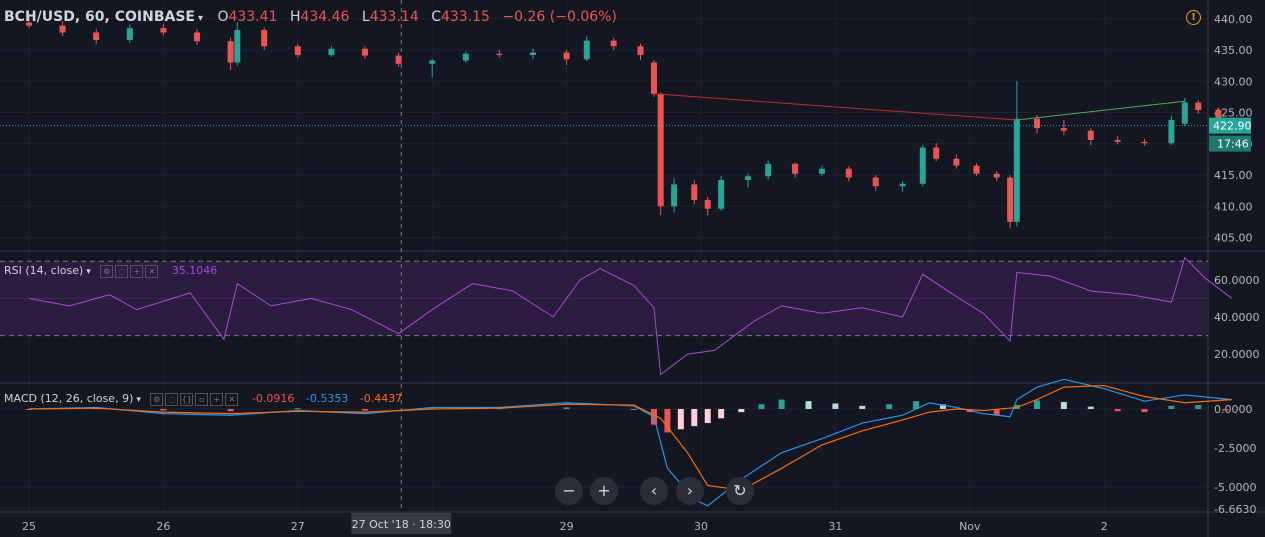 Image resolution: width=1265 pixels, height=537 pixels. Describe the element at coordinates (1233, 144) in the screenshot. I see `bar-countdown: 17:46` at that location.